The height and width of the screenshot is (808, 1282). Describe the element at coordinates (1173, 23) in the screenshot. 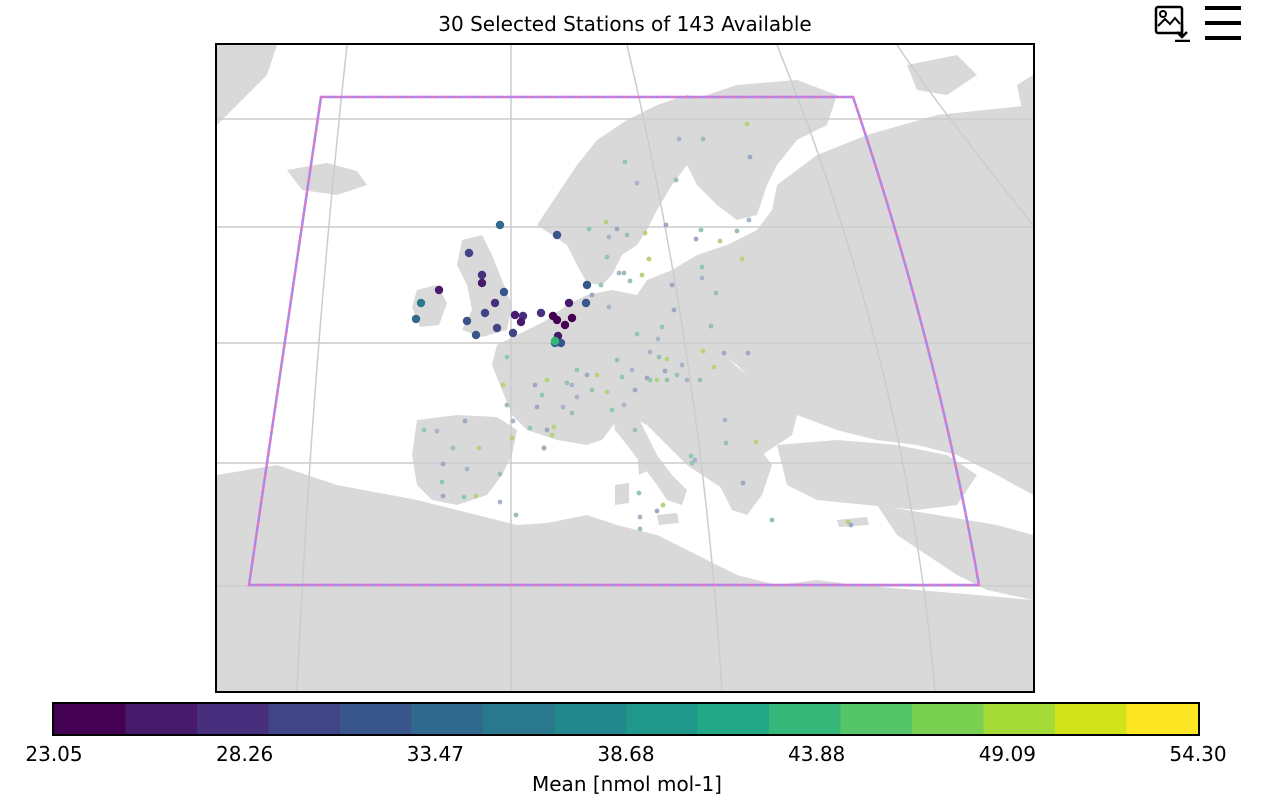

I see `image-download-icon` at that location.